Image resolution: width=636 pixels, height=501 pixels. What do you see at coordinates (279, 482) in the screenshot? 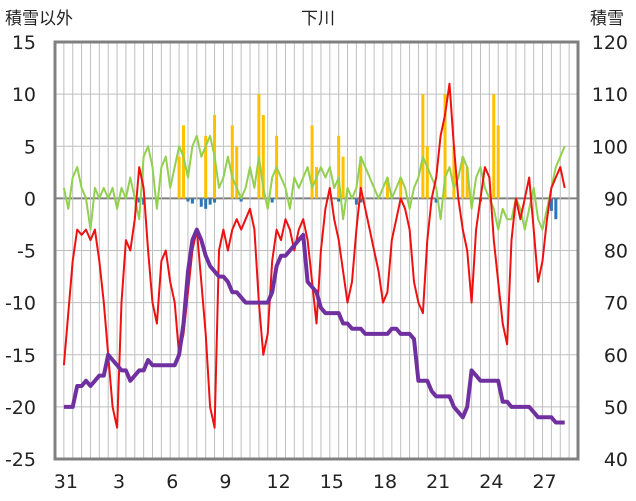
I see `x-tick-label: 12` at bounding box center [279, 482].